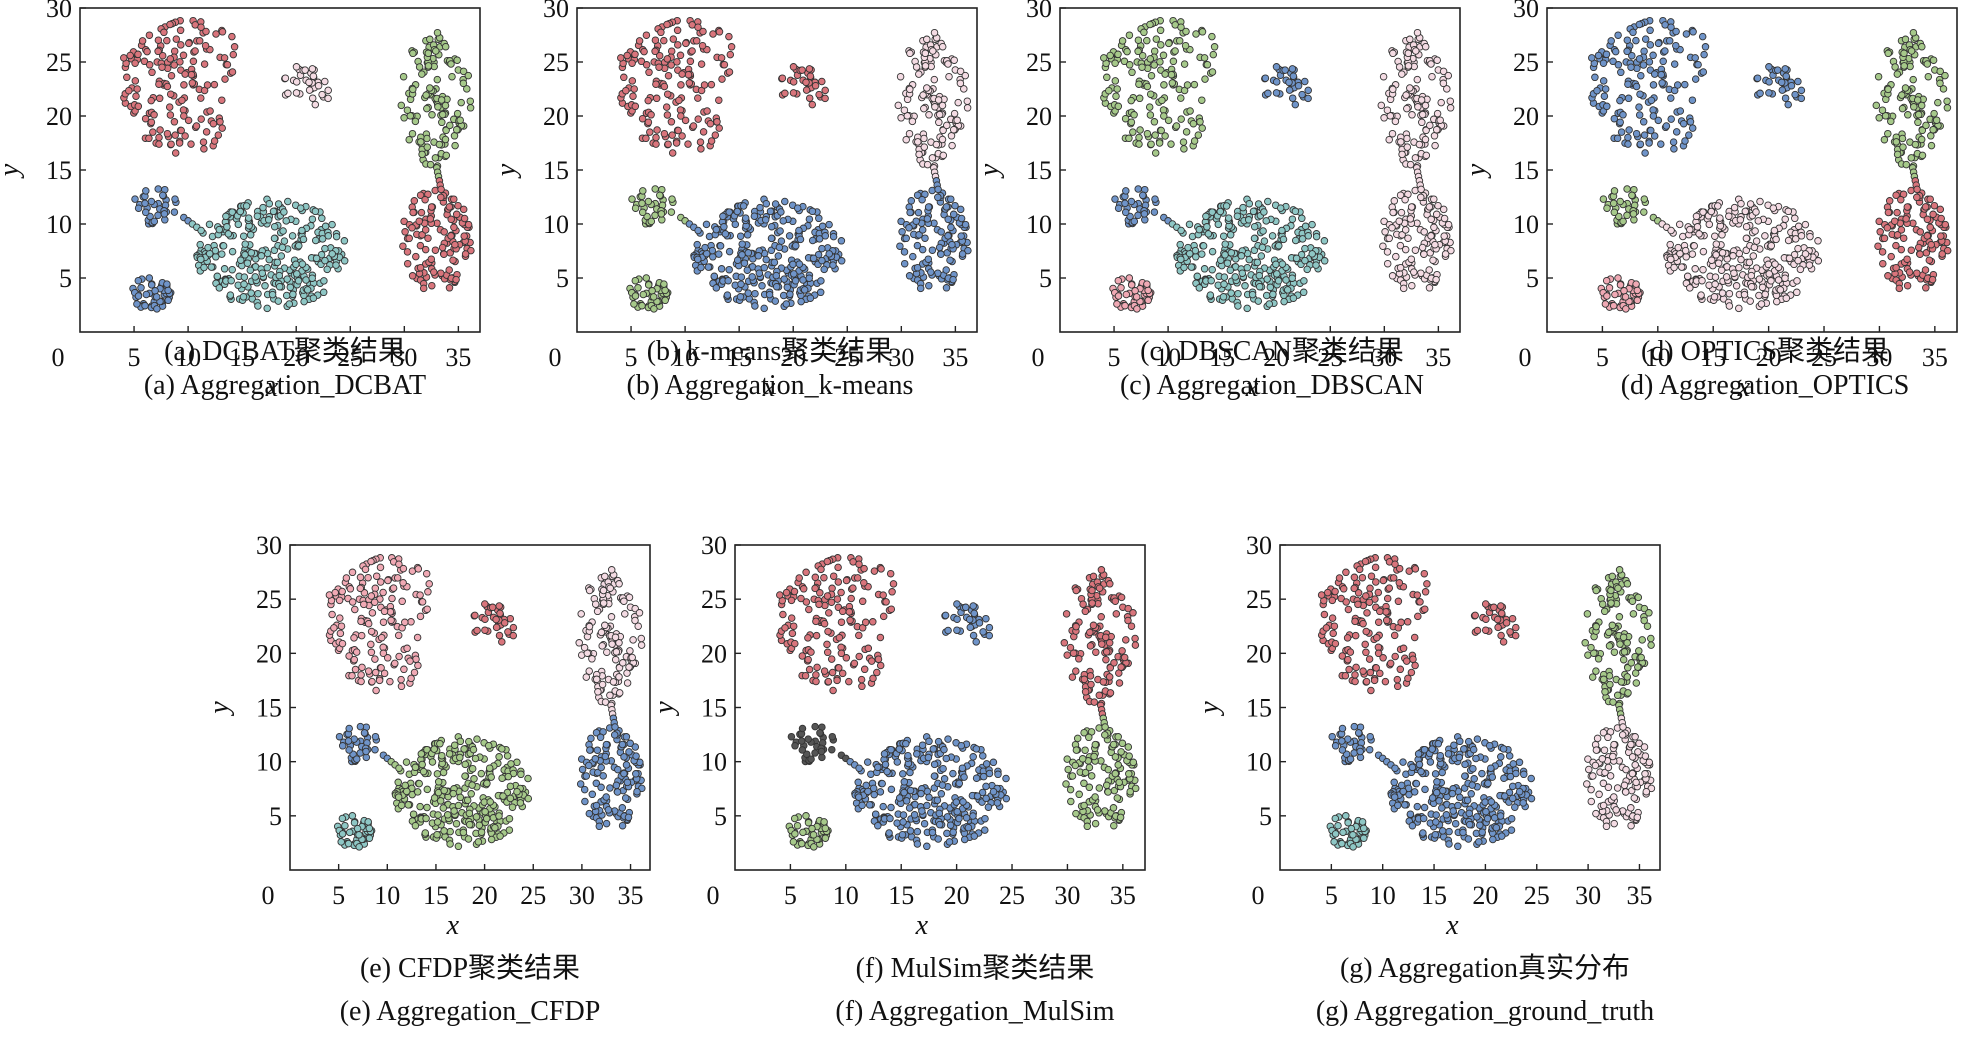  I want to click on caption-cn: (e) CFDP聚类结果, so click(470, 968).